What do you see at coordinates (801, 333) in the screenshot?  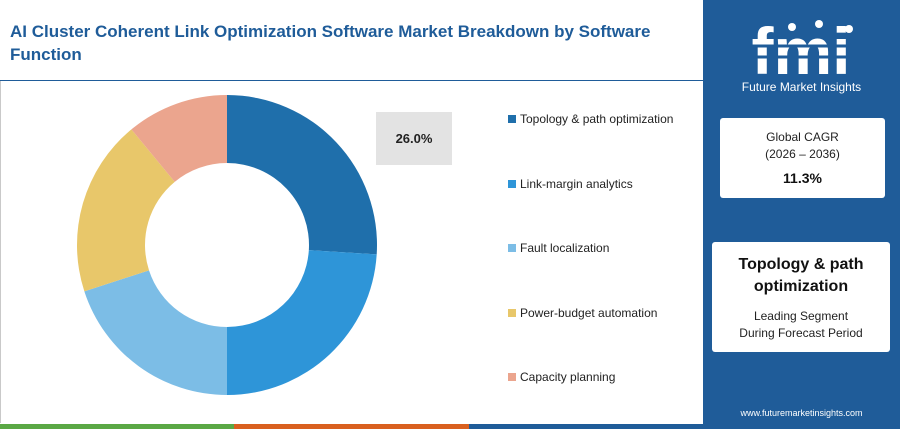 I see `leading-desc-line-2: During Forecast Period` at bounding box center [801, 333].